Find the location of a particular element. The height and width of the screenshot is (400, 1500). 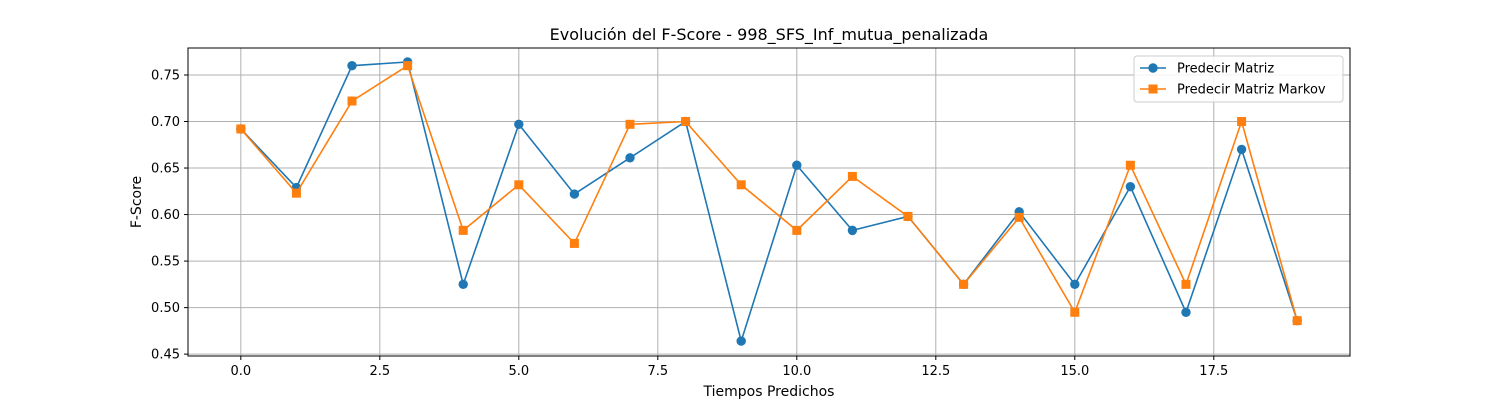

x-tick-label: 10.0 is located at coordinates (796, 371).